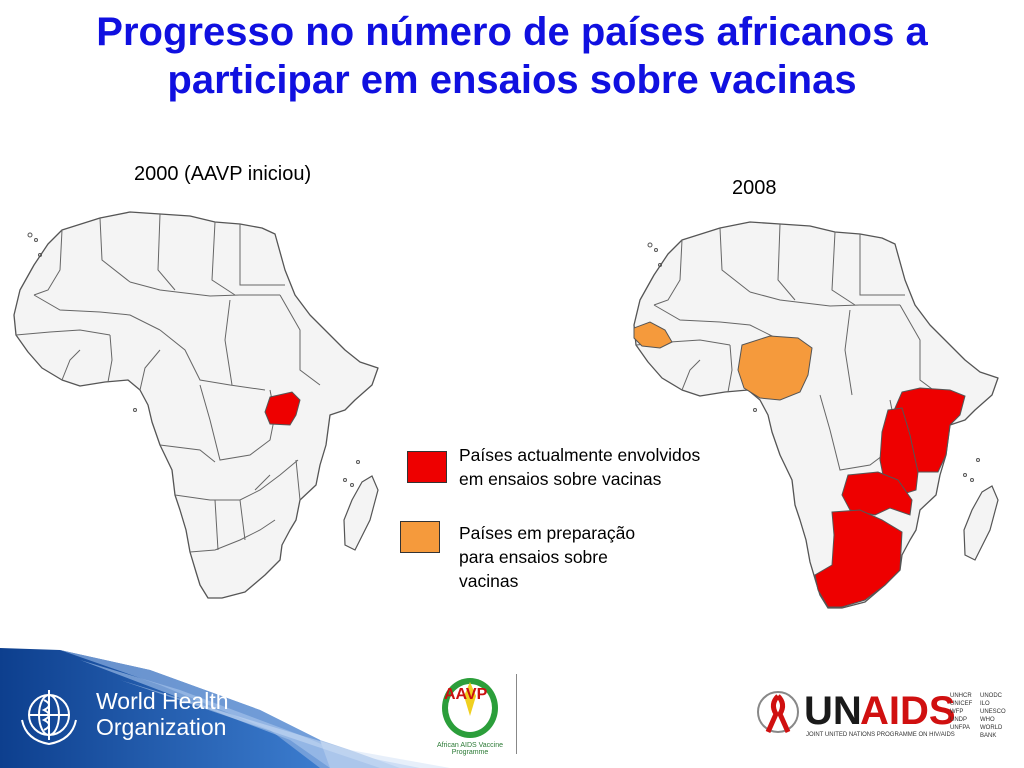 This screenshot has width=1024, height=768. Describe the element at coordinates (49, 718) in the screenshot. I see `who-emblem-icon` at that location.